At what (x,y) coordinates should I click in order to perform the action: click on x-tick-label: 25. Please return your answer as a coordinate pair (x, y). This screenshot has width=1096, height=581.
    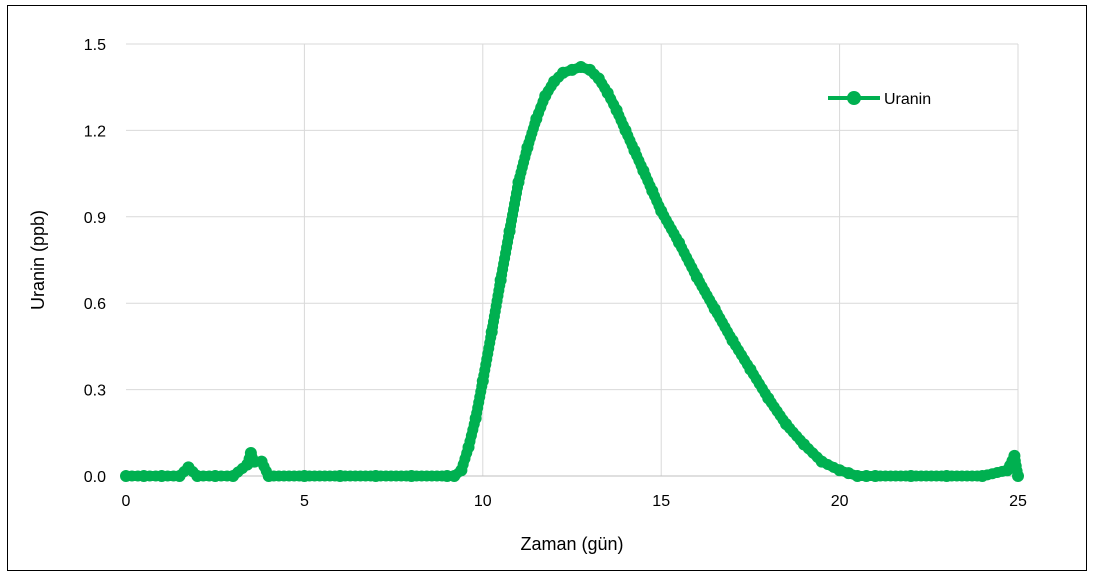
    Looking at the image, I should click on (1018, 501).